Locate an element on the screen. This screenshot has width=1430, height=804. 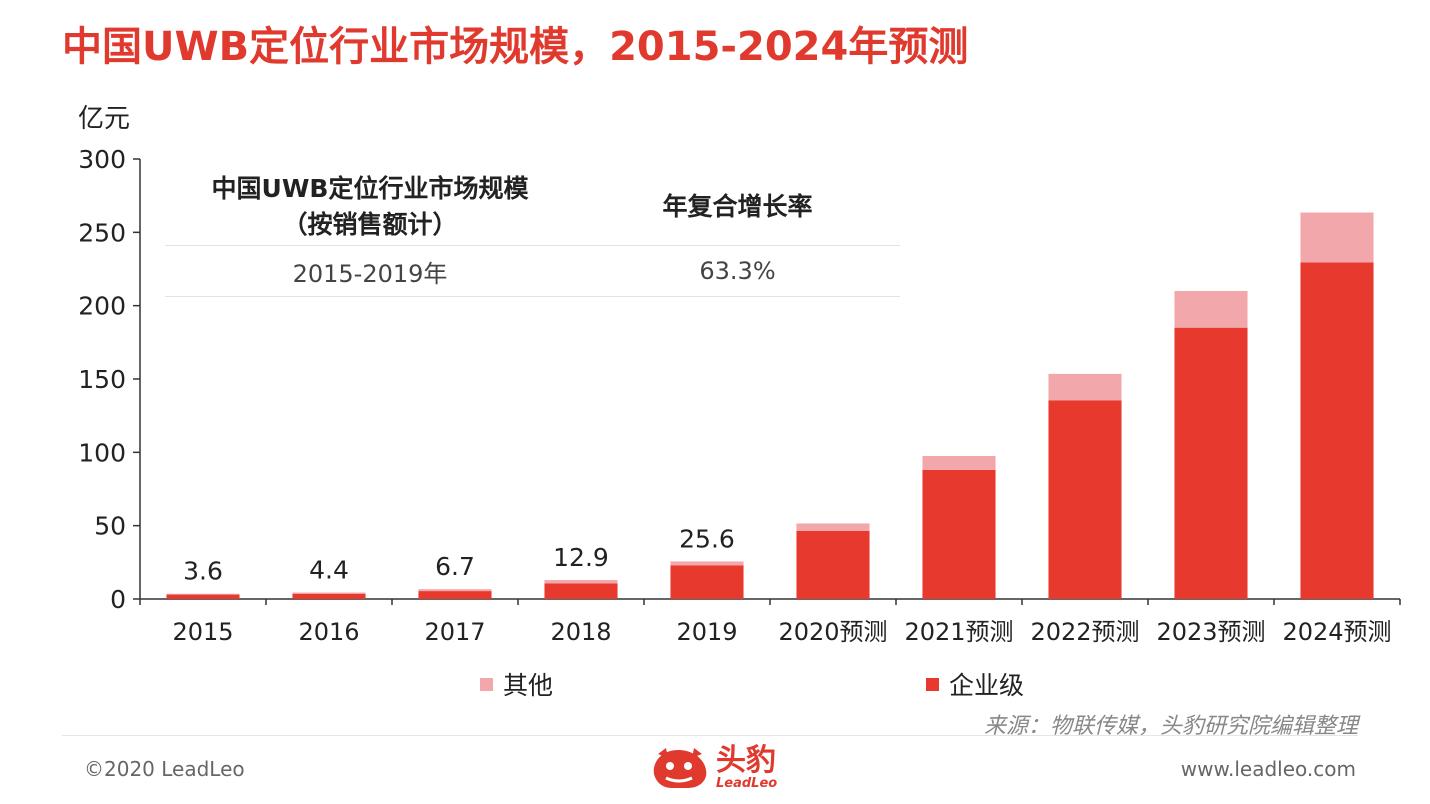
cagr-period: 2015-2019年 is located at coordinates (370, 273).